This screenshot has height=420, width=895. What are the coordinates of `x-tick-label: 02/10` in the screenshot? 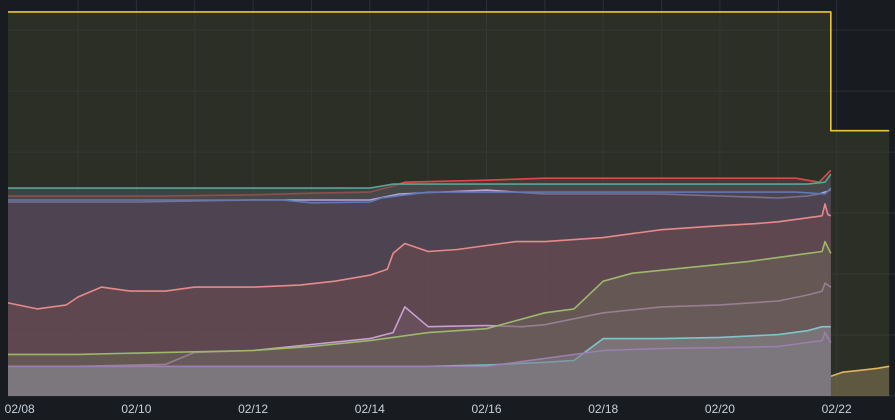 It's located at (136, 409).